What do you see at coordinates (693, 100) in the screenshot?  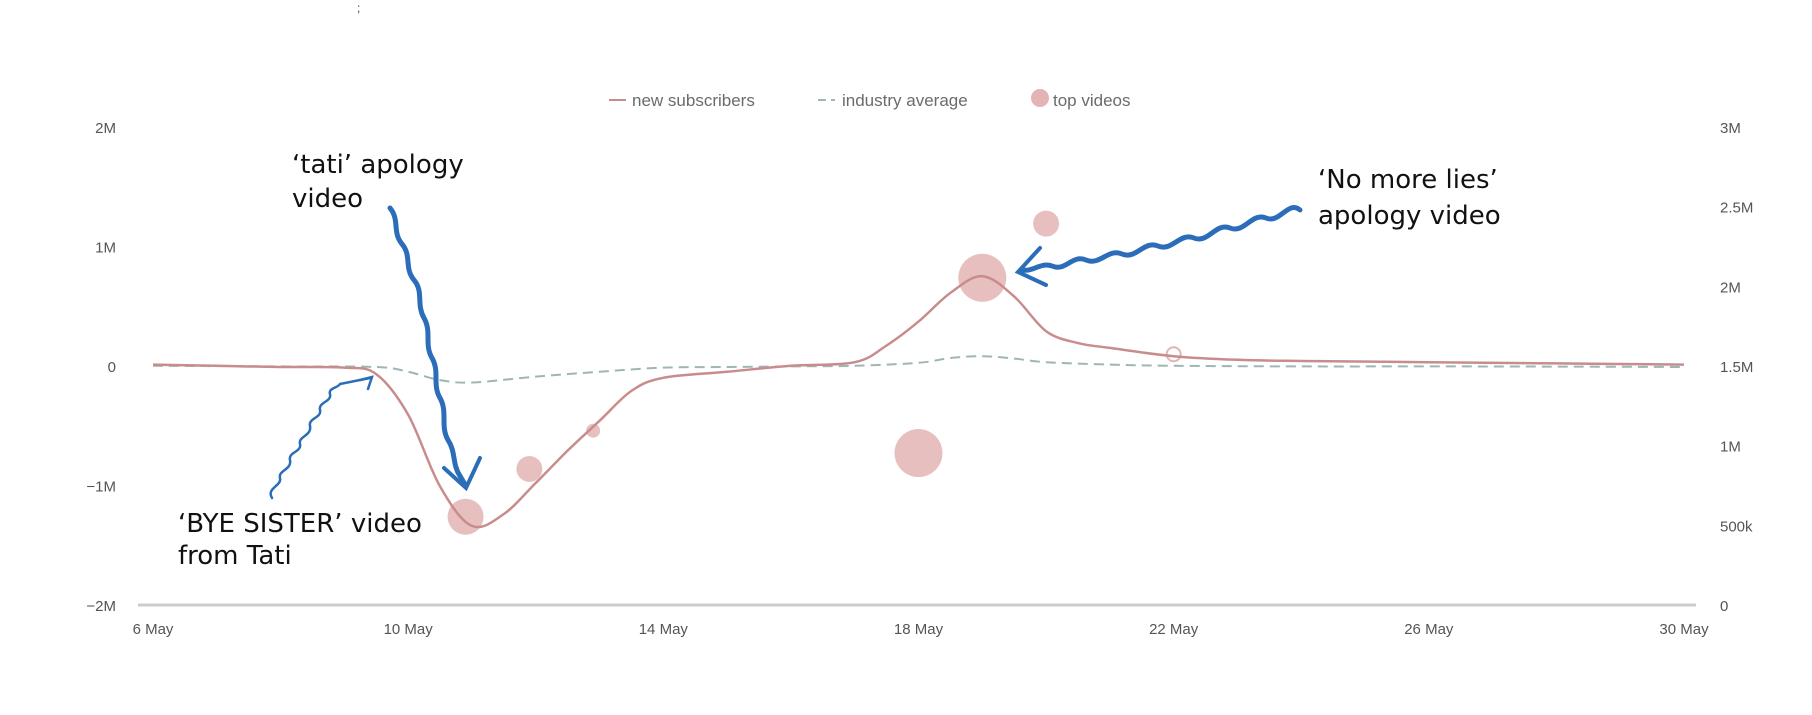 I see `legend-new-subscribers-label: new subscribers` at bounding box center [693, 100].